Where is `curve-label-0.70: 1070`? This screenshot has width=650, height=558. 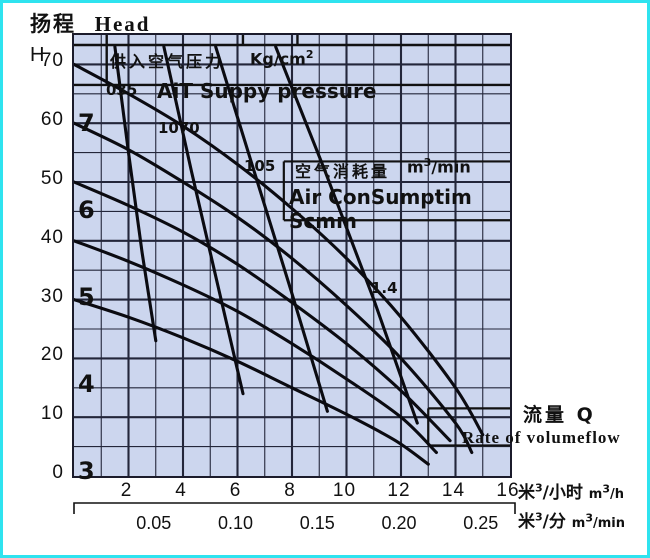
curve-label-0.70: 1070 is located at coordinates (179, 128).